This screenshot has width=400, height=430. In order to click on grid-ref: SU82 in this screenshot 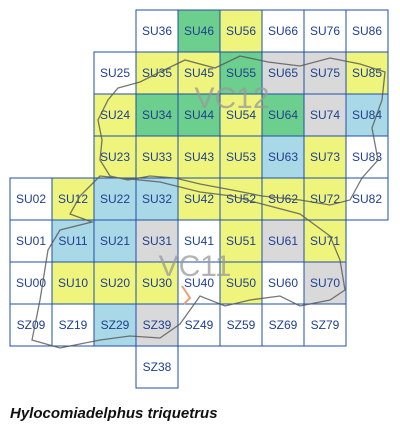, I will do `click(367, 199)`.